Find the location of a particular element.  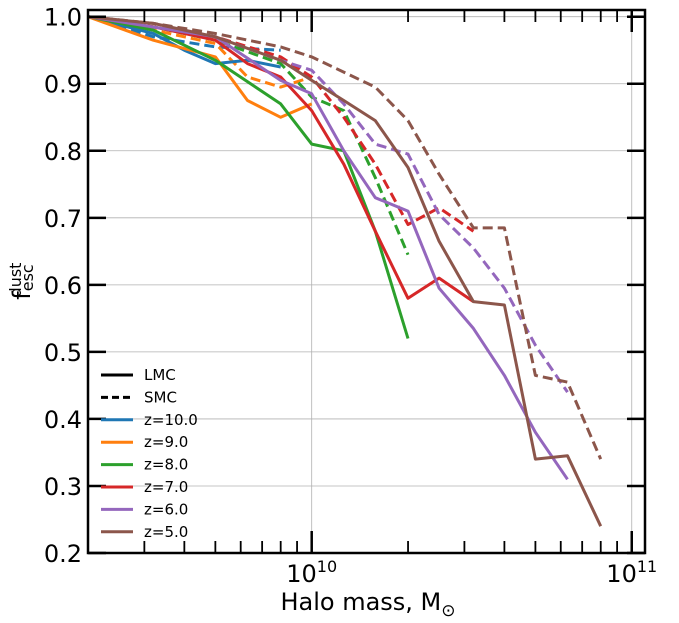

y-axis-title: fesc is located at coordinates (22, 281).